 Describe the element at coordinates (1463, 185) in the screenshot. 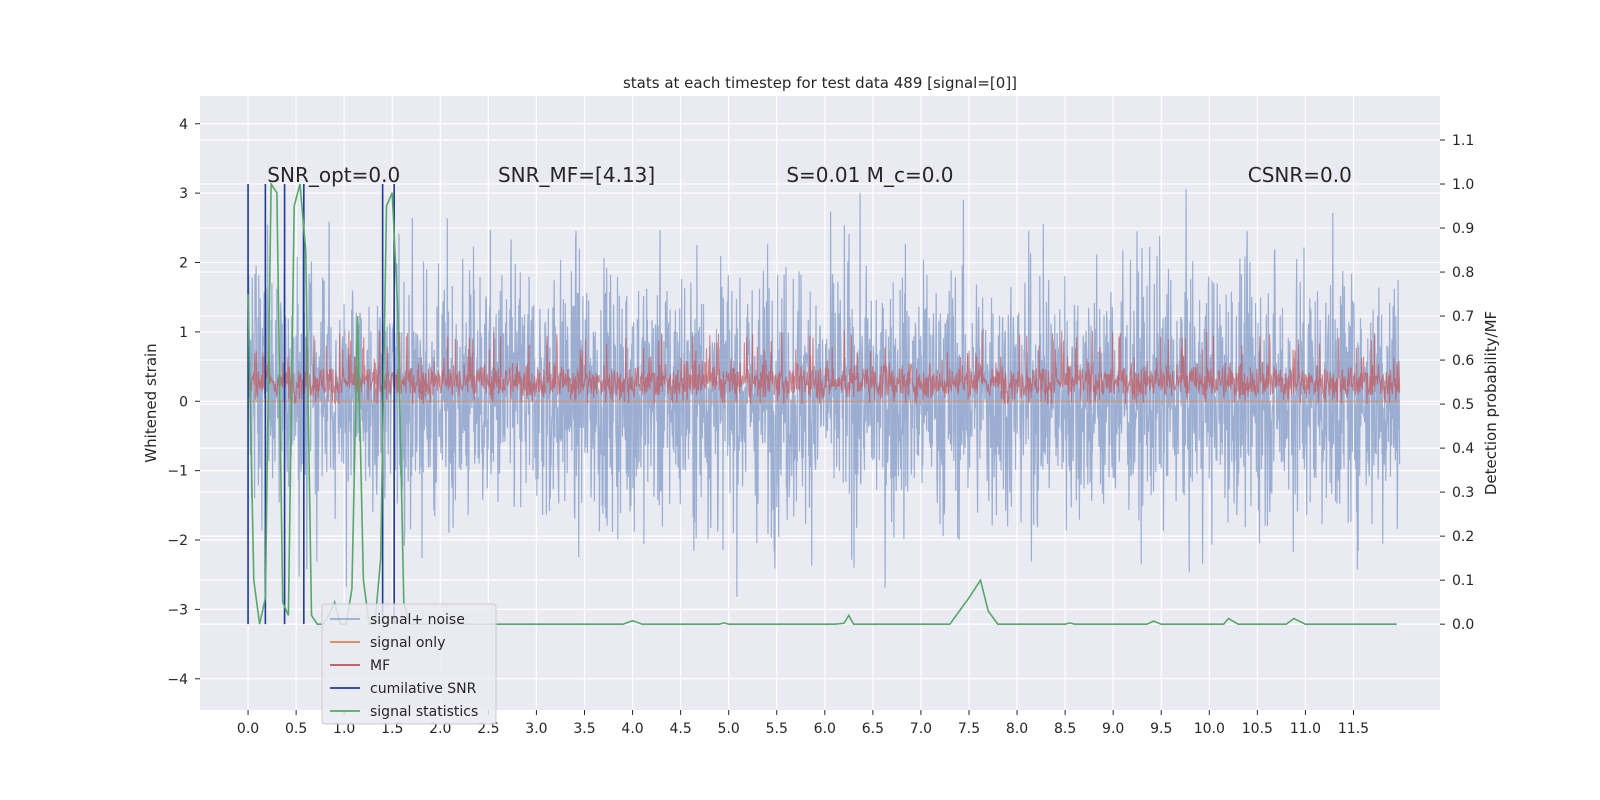

I see `y-right-tick-label: 1.0` at that location.